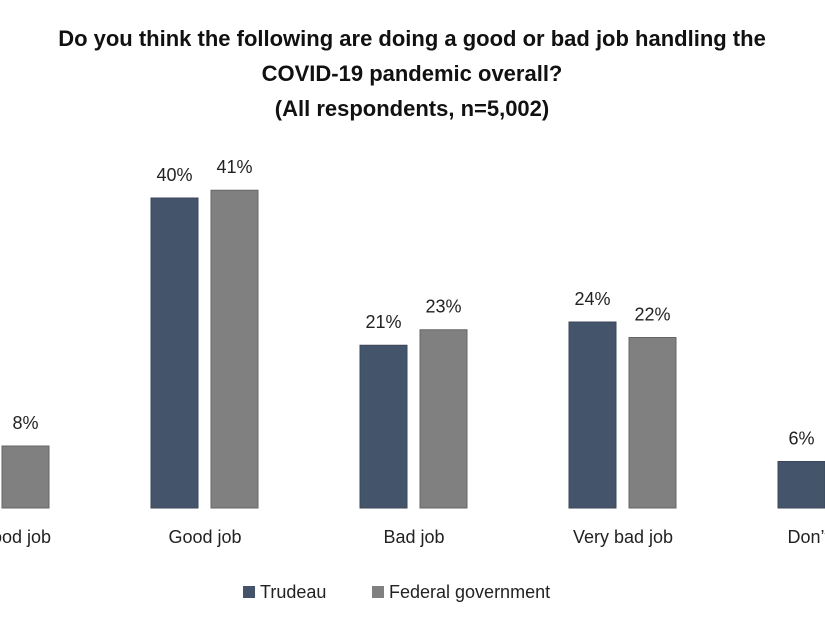 This screenshot has height=630, width=825. What do you see at coordinates (234, 167) in the screenshot?
I see `value-label: 41%` at bounding box center [234, 167].